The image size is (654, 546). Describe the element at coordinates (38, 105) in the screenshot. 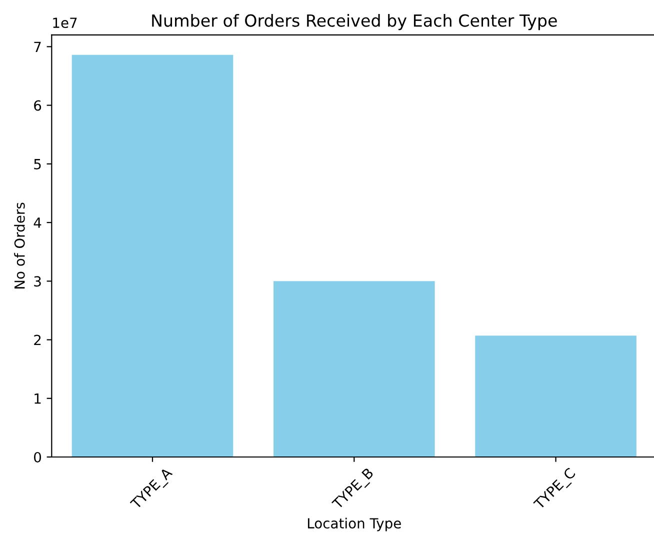

I see `y-tick-label: 6` at that location.